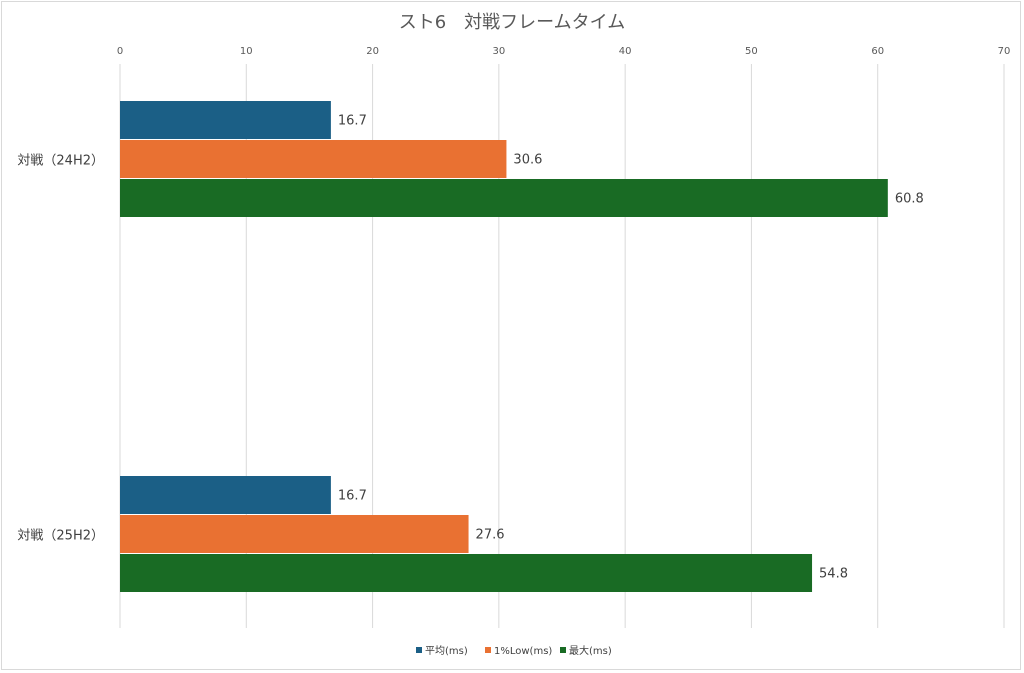 The height and width of the screenshot is (673, 1024). Describe the element at coordinates (490, 535) in the screenshot. I see `data-label: 27.6` at that location.